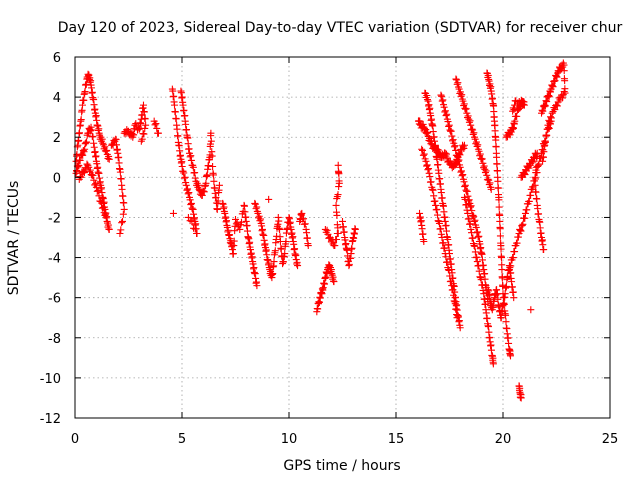  I want to click on y-tick-label: -8, so click(54, 339).